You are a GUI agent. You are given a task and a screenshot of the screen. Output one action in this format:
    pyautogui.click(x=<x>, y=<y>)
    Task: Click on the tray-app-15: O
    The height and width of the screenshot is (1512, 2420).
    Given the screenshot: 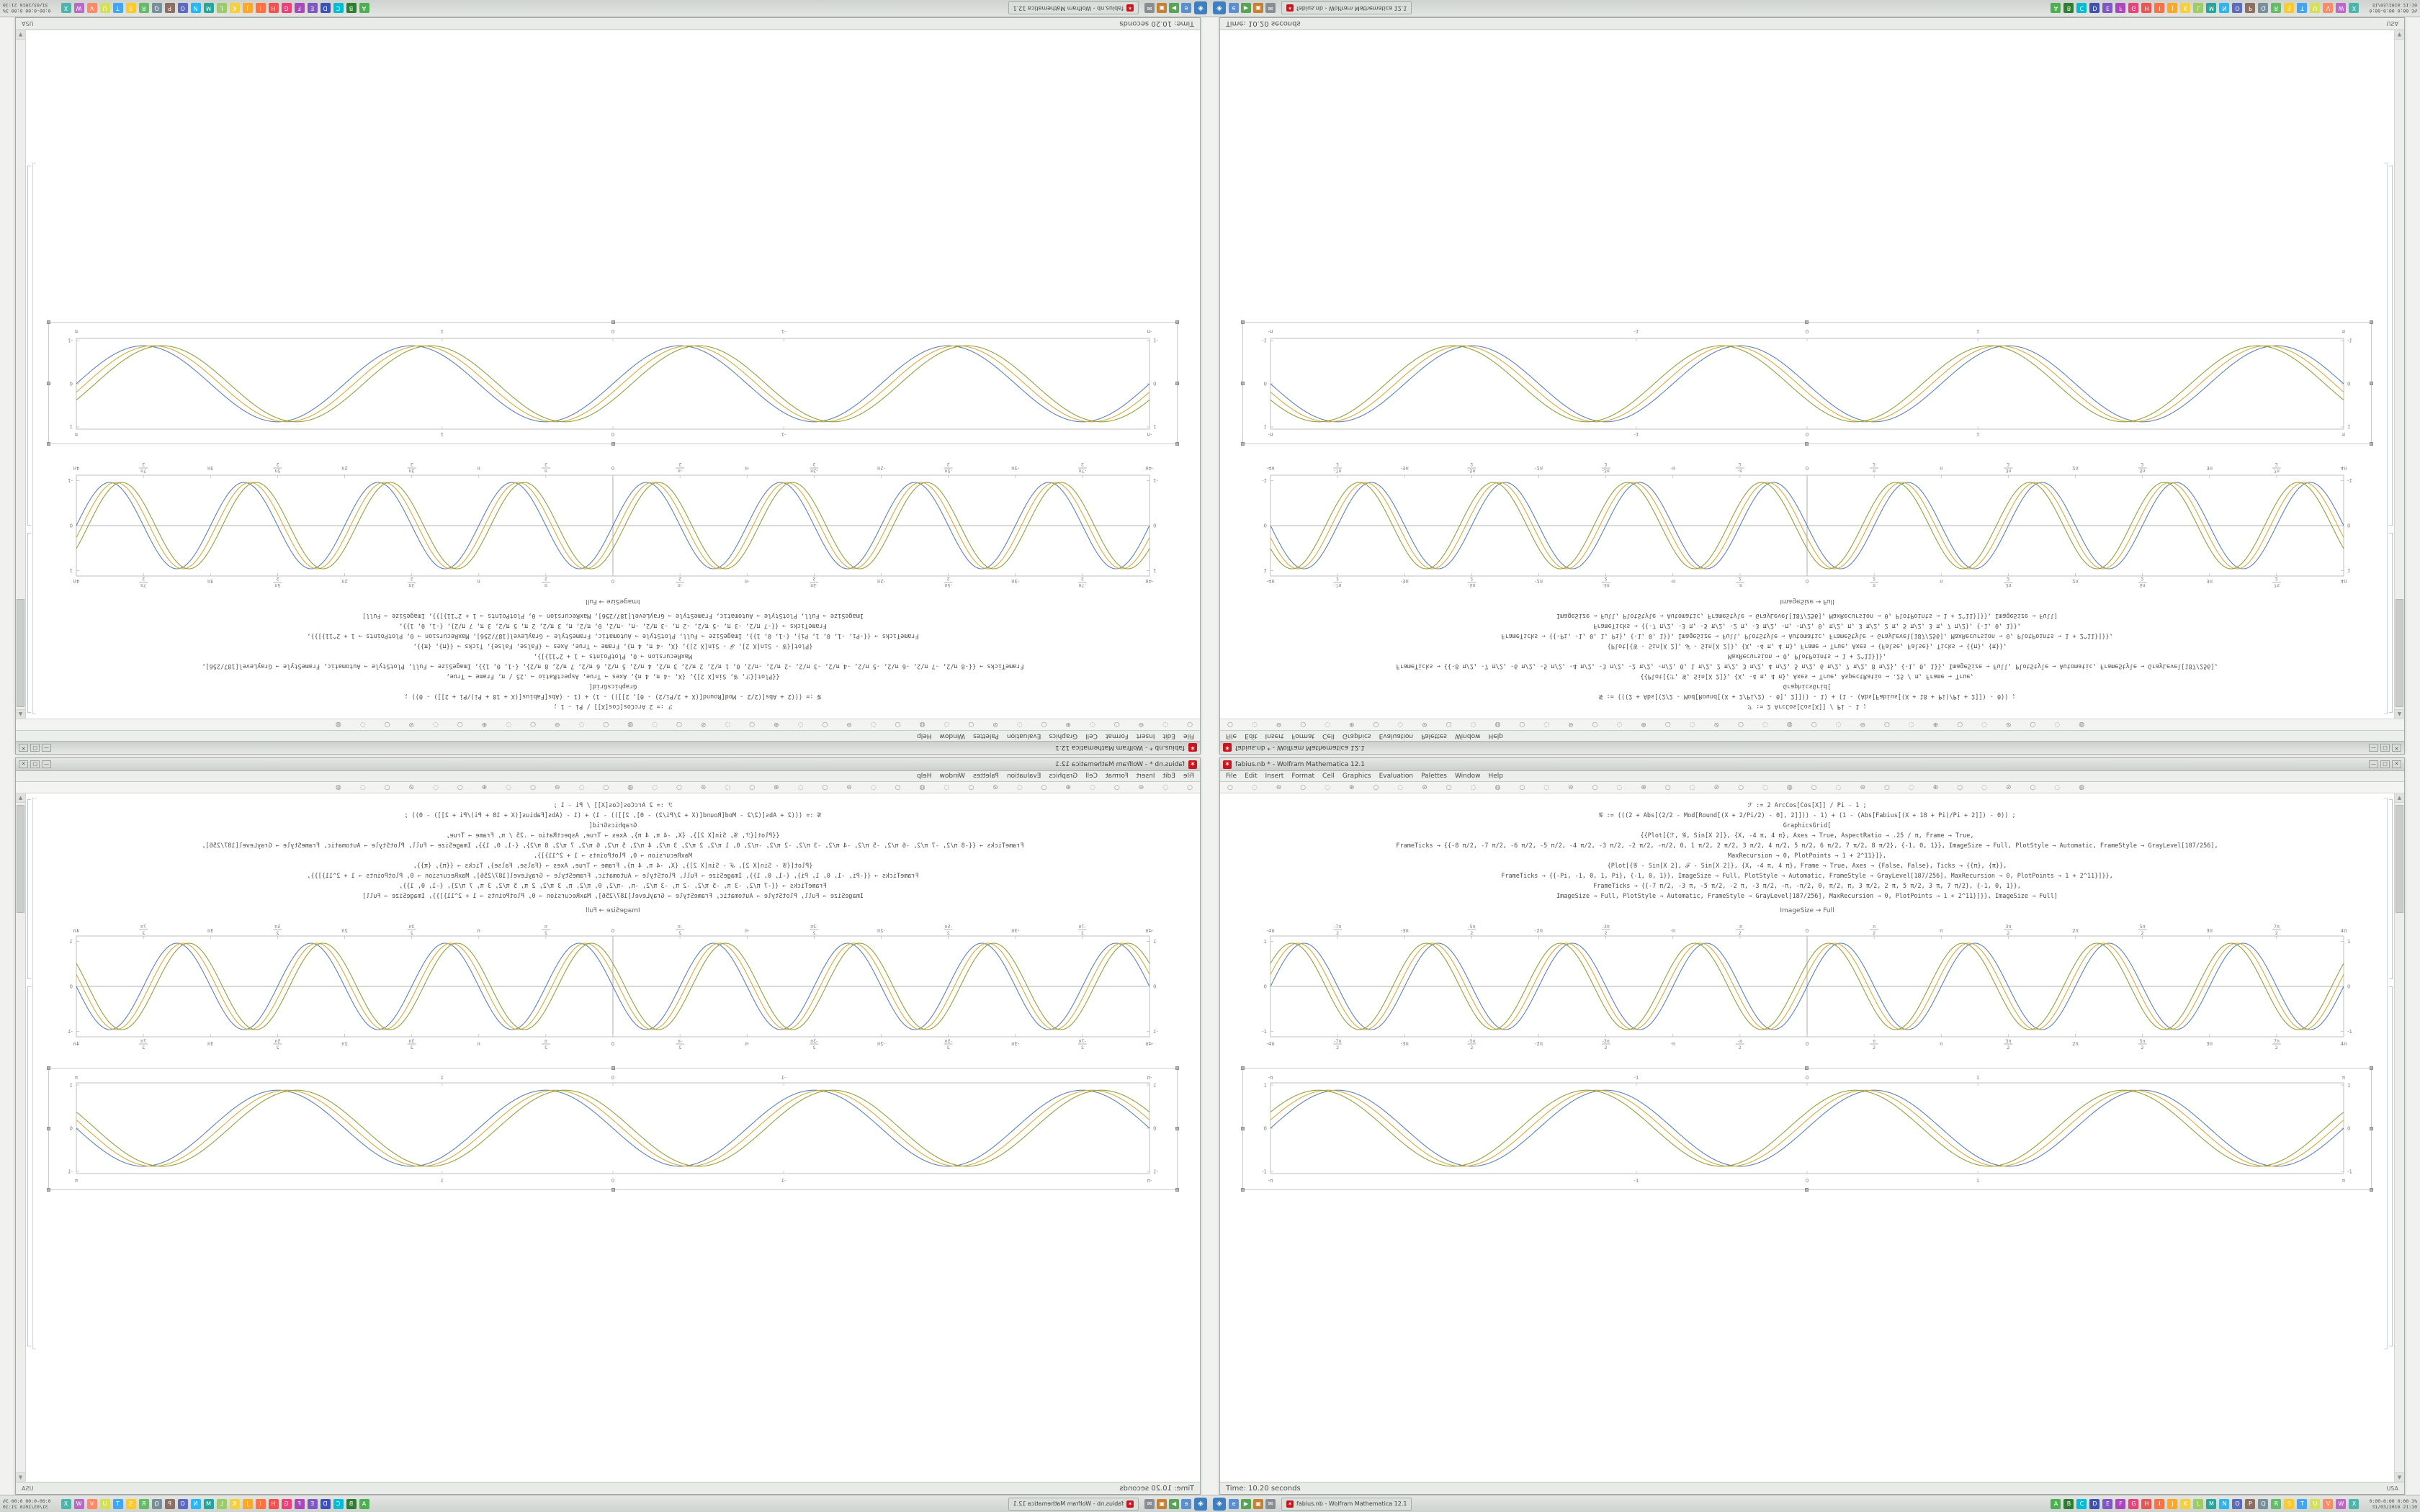 What is the action you would take?
    pyautogui.click(x=182, y=8)
    